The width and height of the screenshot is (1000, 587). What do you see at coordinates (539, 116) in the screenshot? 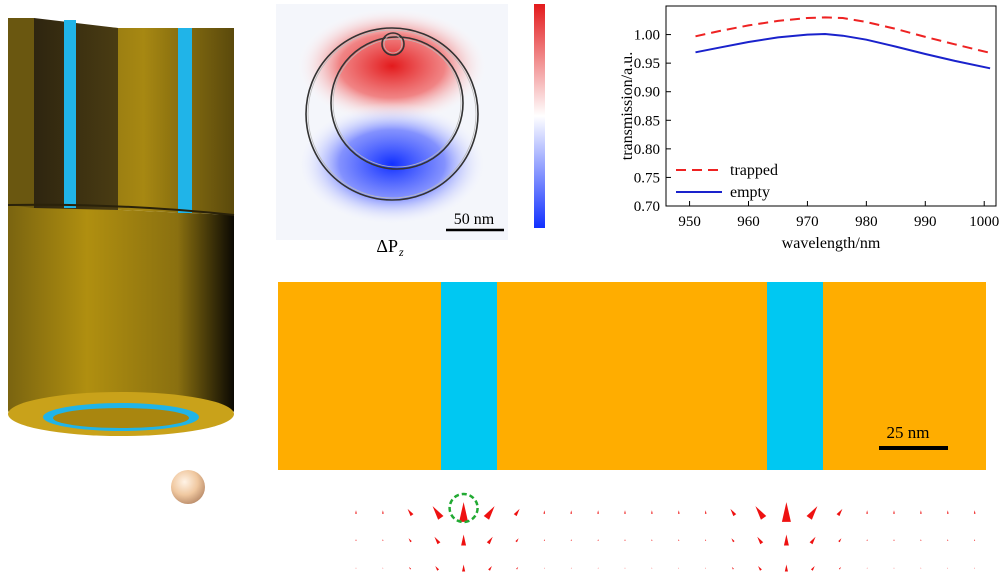
I see `colorbar` at bounding box center [539, 116].